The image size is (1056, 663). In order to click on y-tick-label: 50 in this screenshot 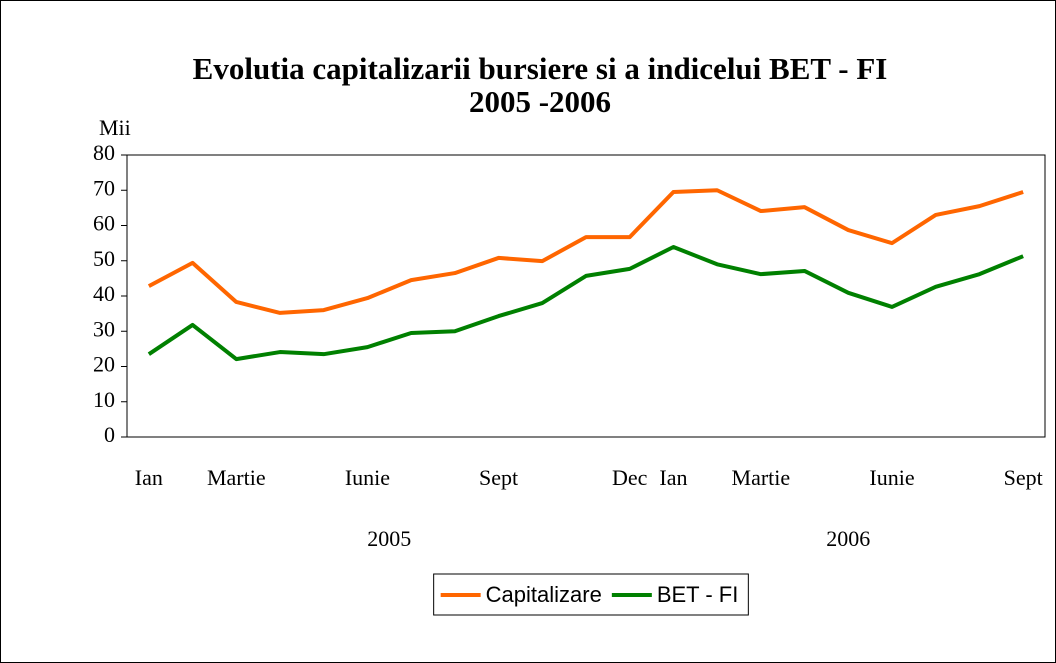, I will do `click(104, 258)`.